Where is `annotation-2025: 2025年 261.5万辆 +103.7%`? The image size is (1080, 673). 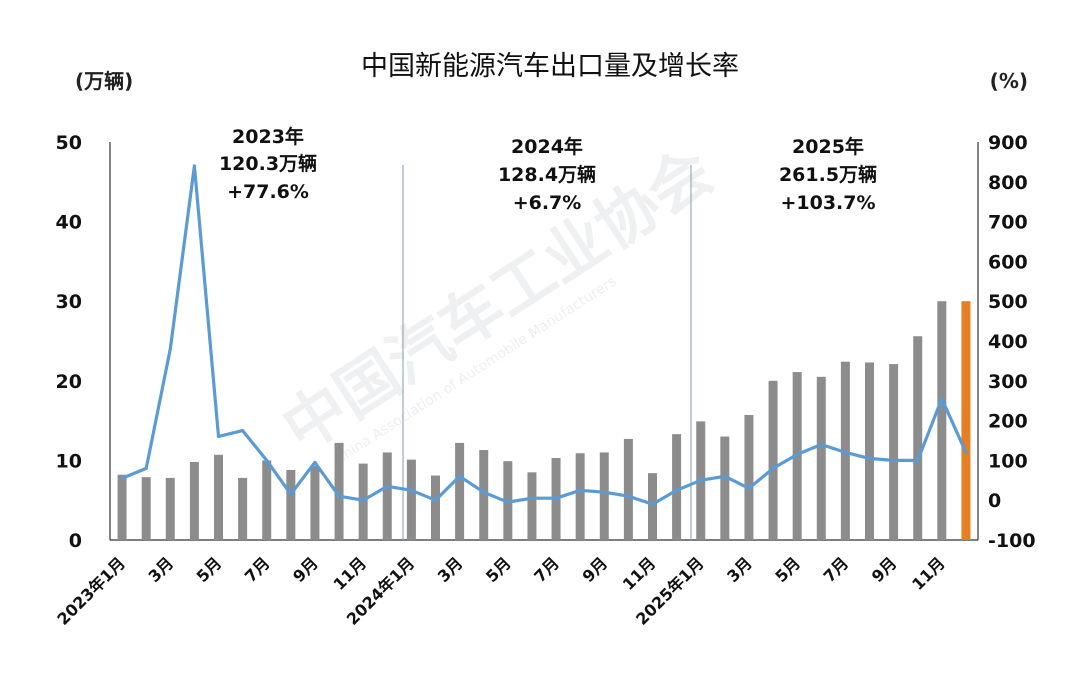 annotation-2025: 2025年 261.5万辆 +103.7% is located at coordinates (828, 174).